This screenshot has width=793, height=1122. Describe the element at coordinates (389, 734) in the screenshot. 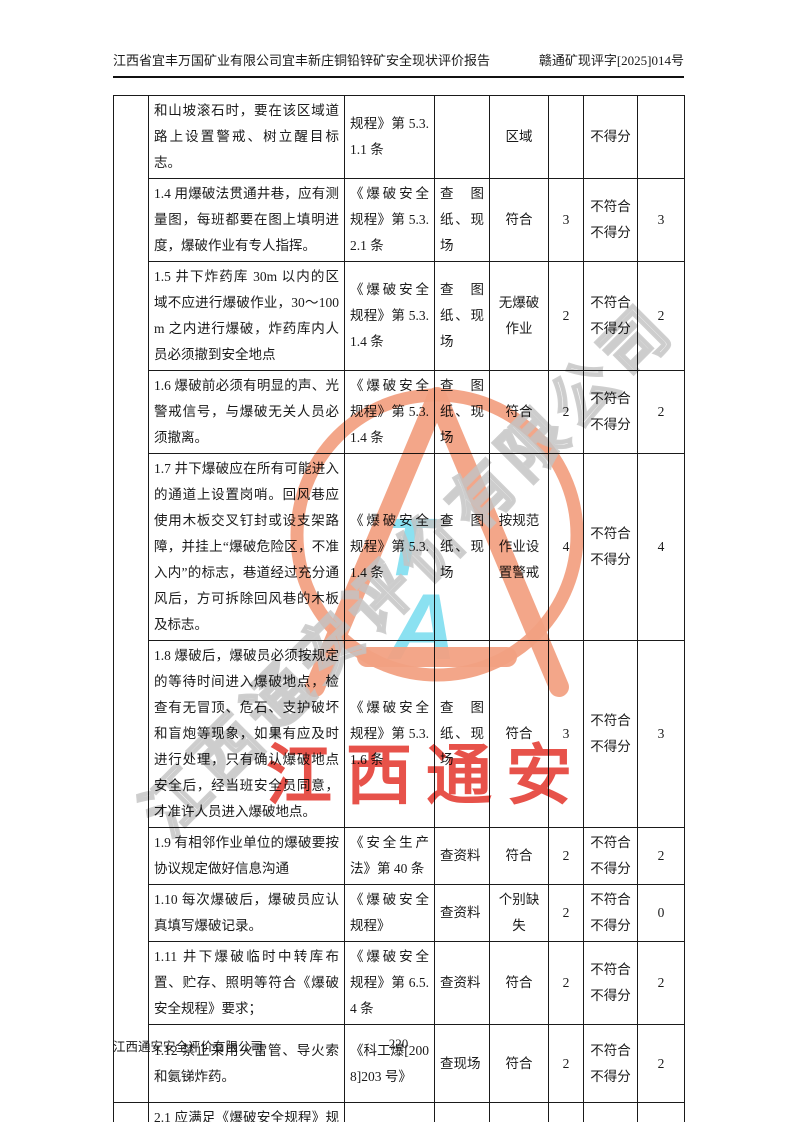

I see `basis-cell: 《爆破安全规程》第 5.3.1.6 条` at that location.